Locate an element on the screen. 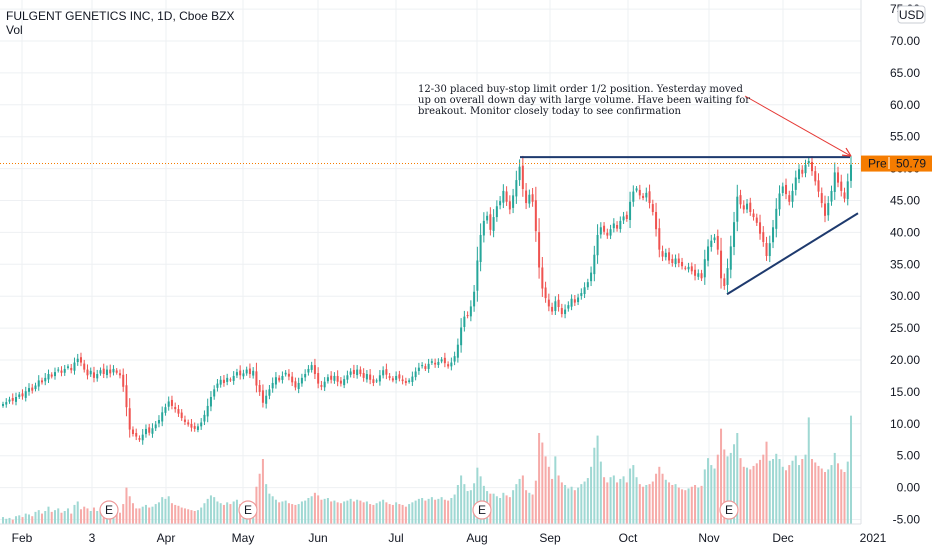 This screenshot has width=932, height=550. volume-indicator-label: Vol is located at coordinates (14, 30).